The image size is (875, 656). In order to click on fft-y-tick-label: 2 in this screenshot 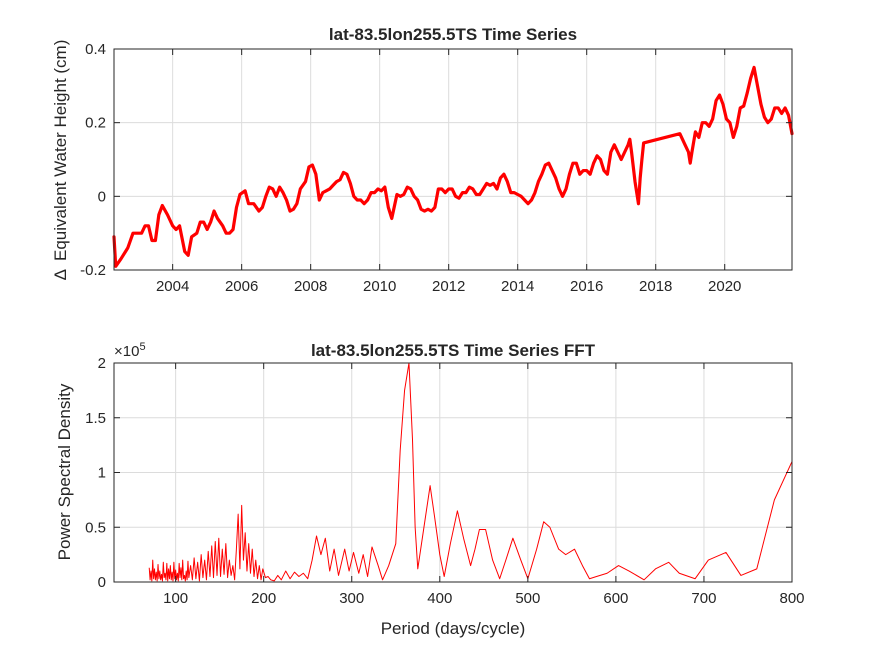, I will do `click(102, 363)`.